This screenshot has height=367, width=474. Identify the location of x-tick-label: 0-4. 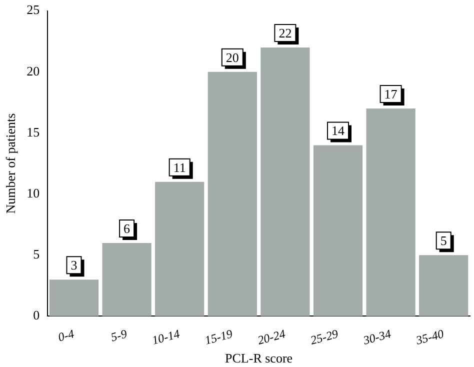
(66, 335).